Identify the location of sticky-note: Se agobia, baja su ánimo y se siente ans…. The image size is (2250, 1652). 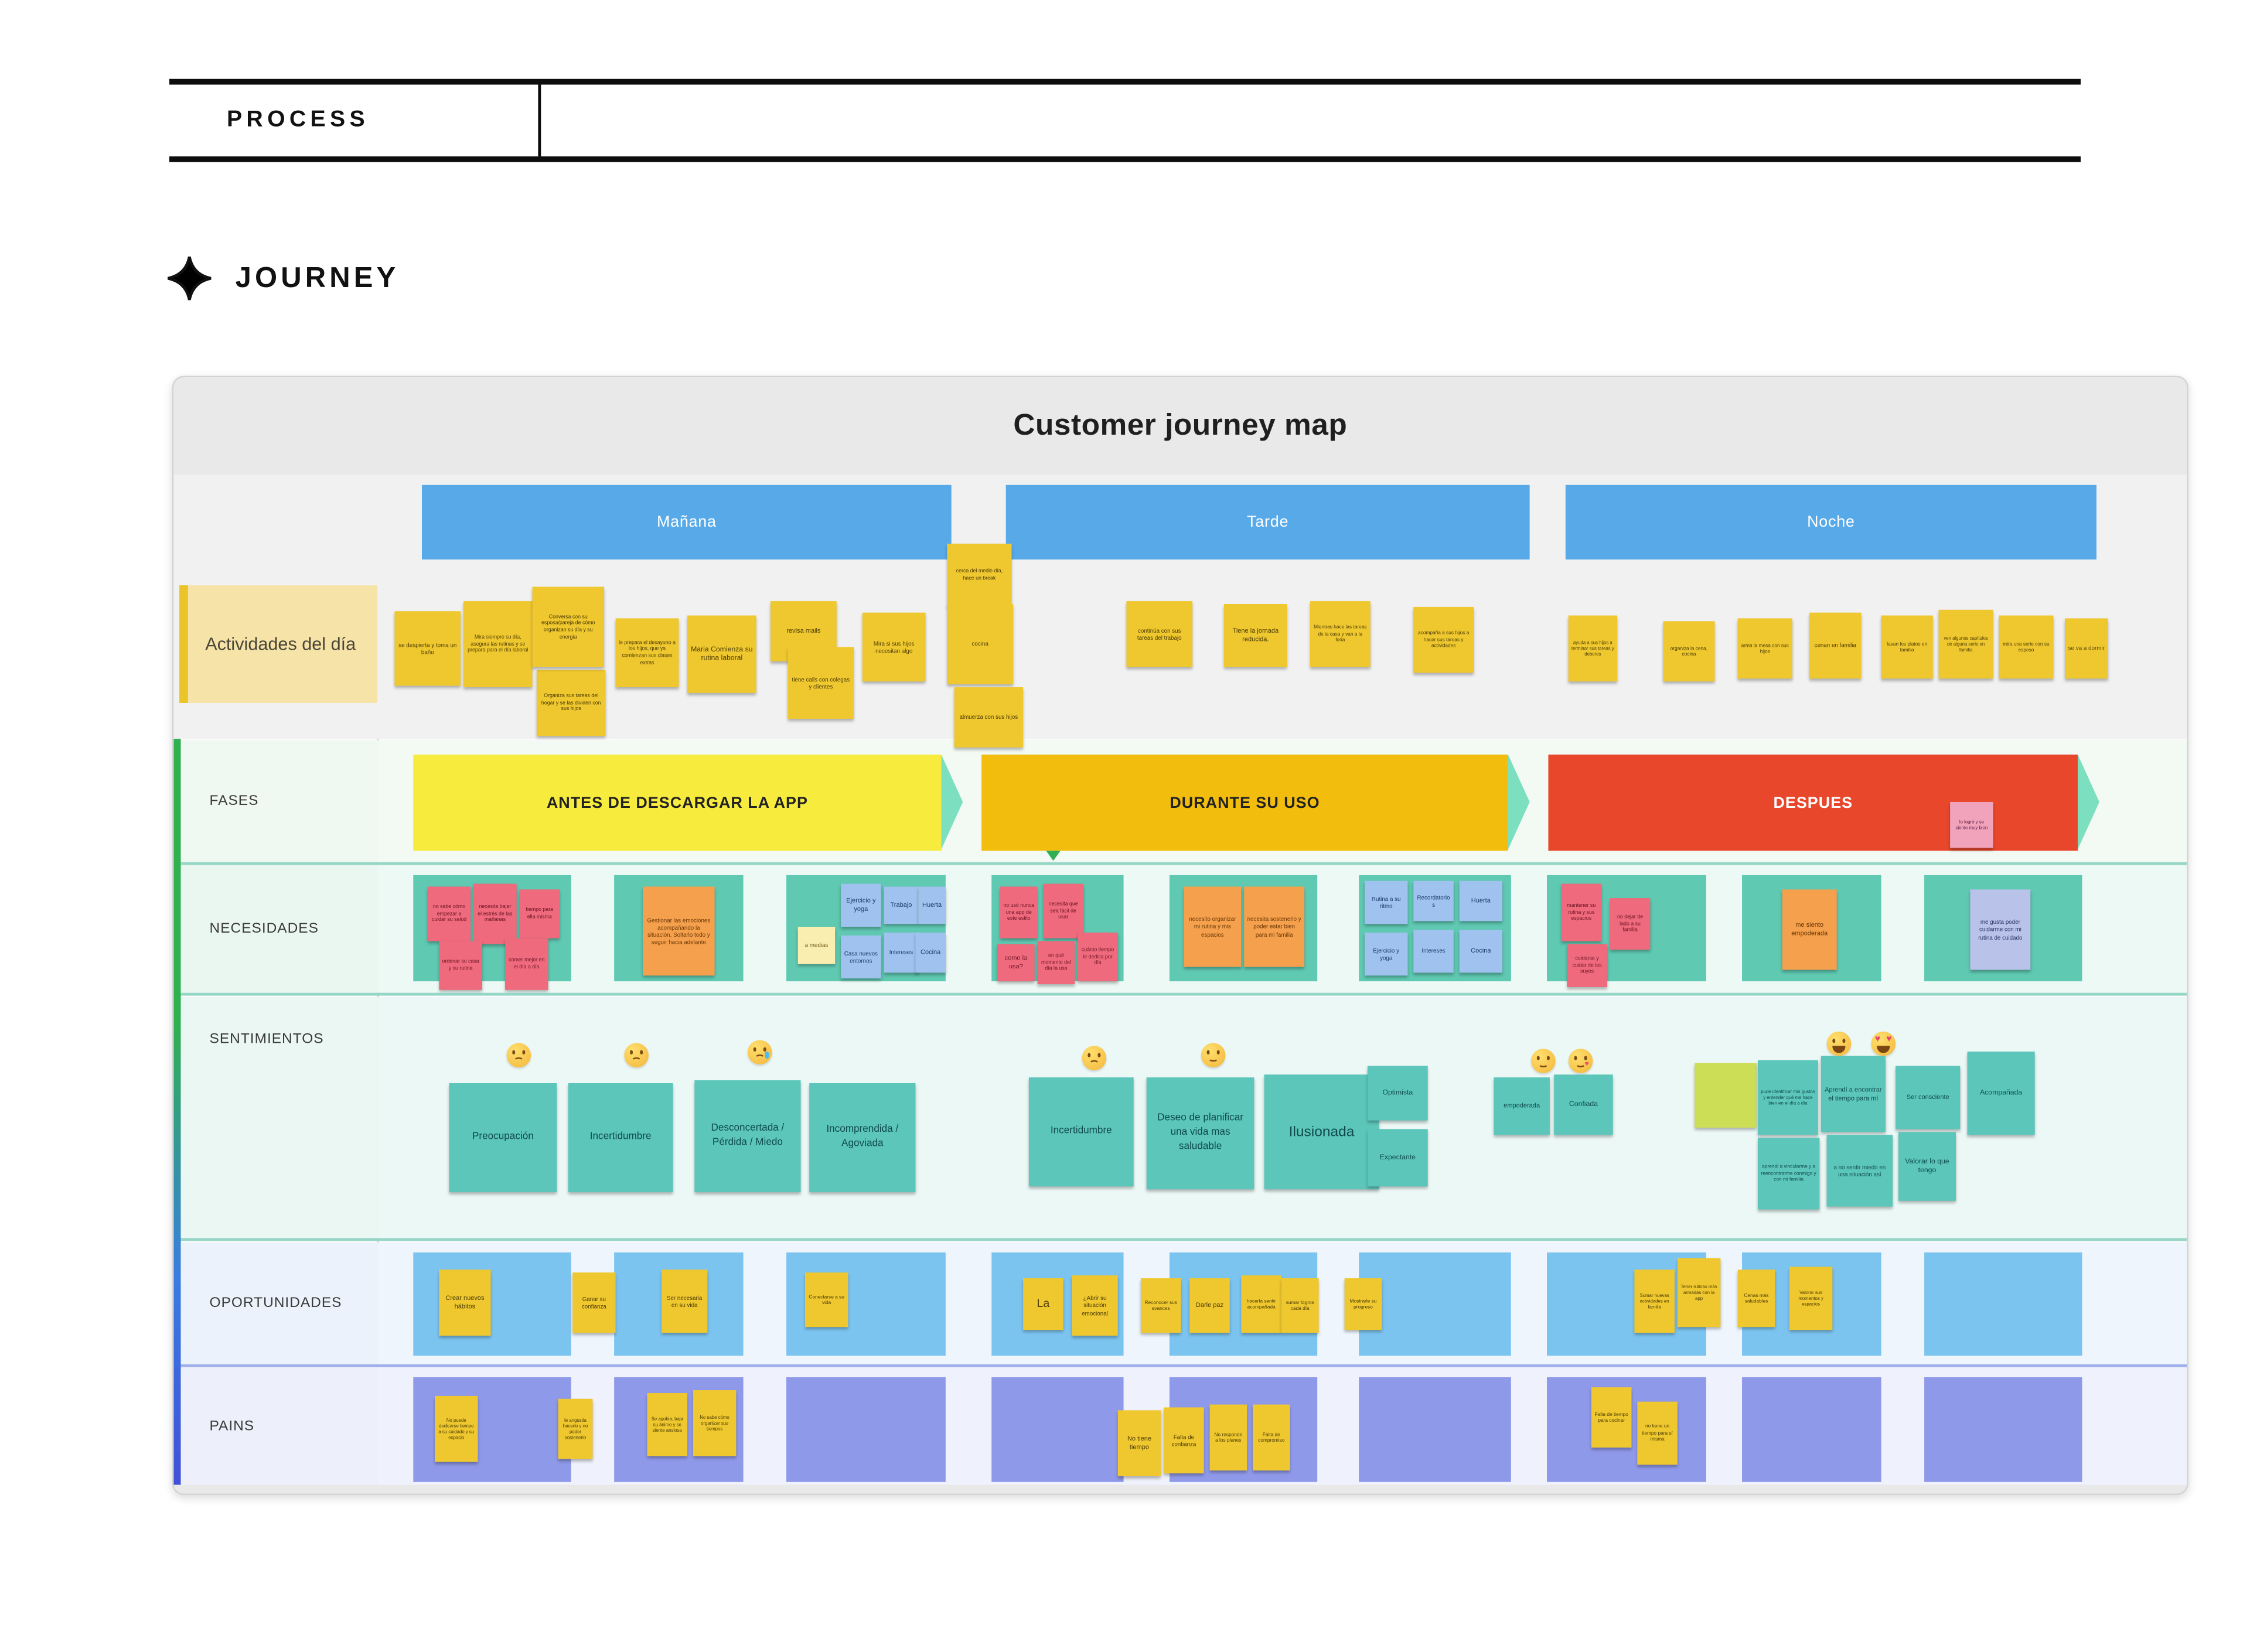
(667, 1424).